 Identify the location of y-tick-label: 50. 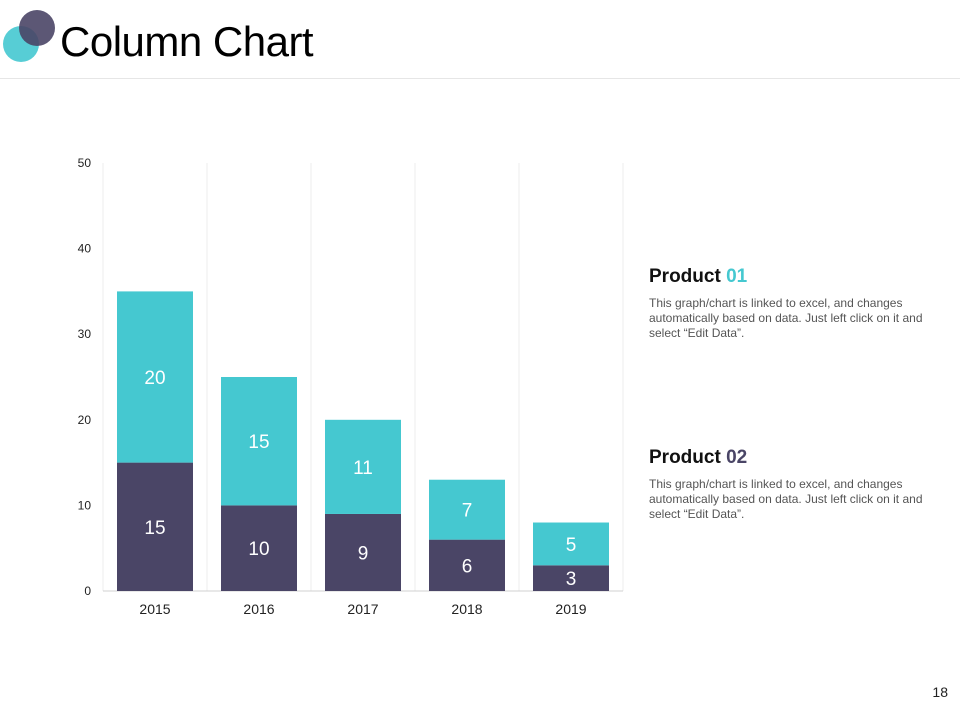
(85, 163).